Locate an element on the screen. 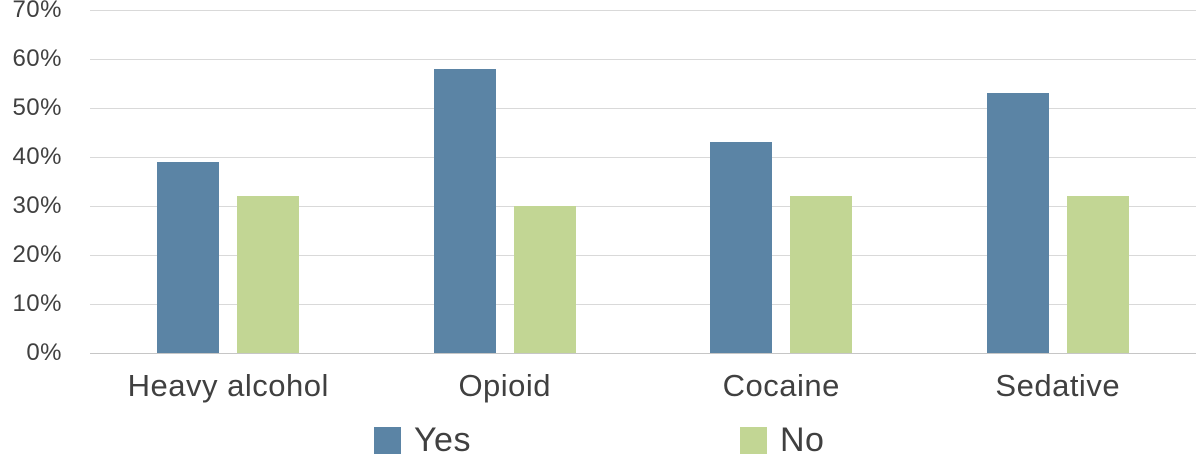 Image resolution: width=1200 pixels, height=459 pixels. bar-no-sedative is located at coordinates (1097, 274).